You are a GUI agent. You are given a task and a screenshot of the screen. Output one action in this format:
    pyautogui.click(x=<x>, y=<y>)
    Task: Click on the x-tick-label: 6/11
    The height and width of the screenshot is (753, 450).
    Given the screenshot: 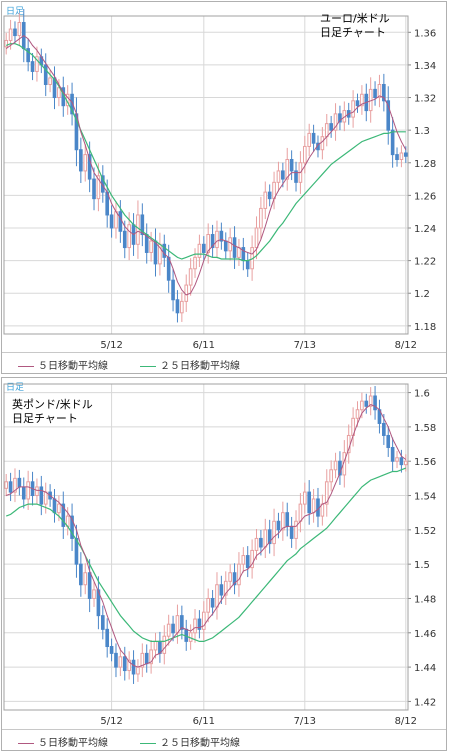 What is the action you would take?
    pyautogui.click(x=204, y=721)
    